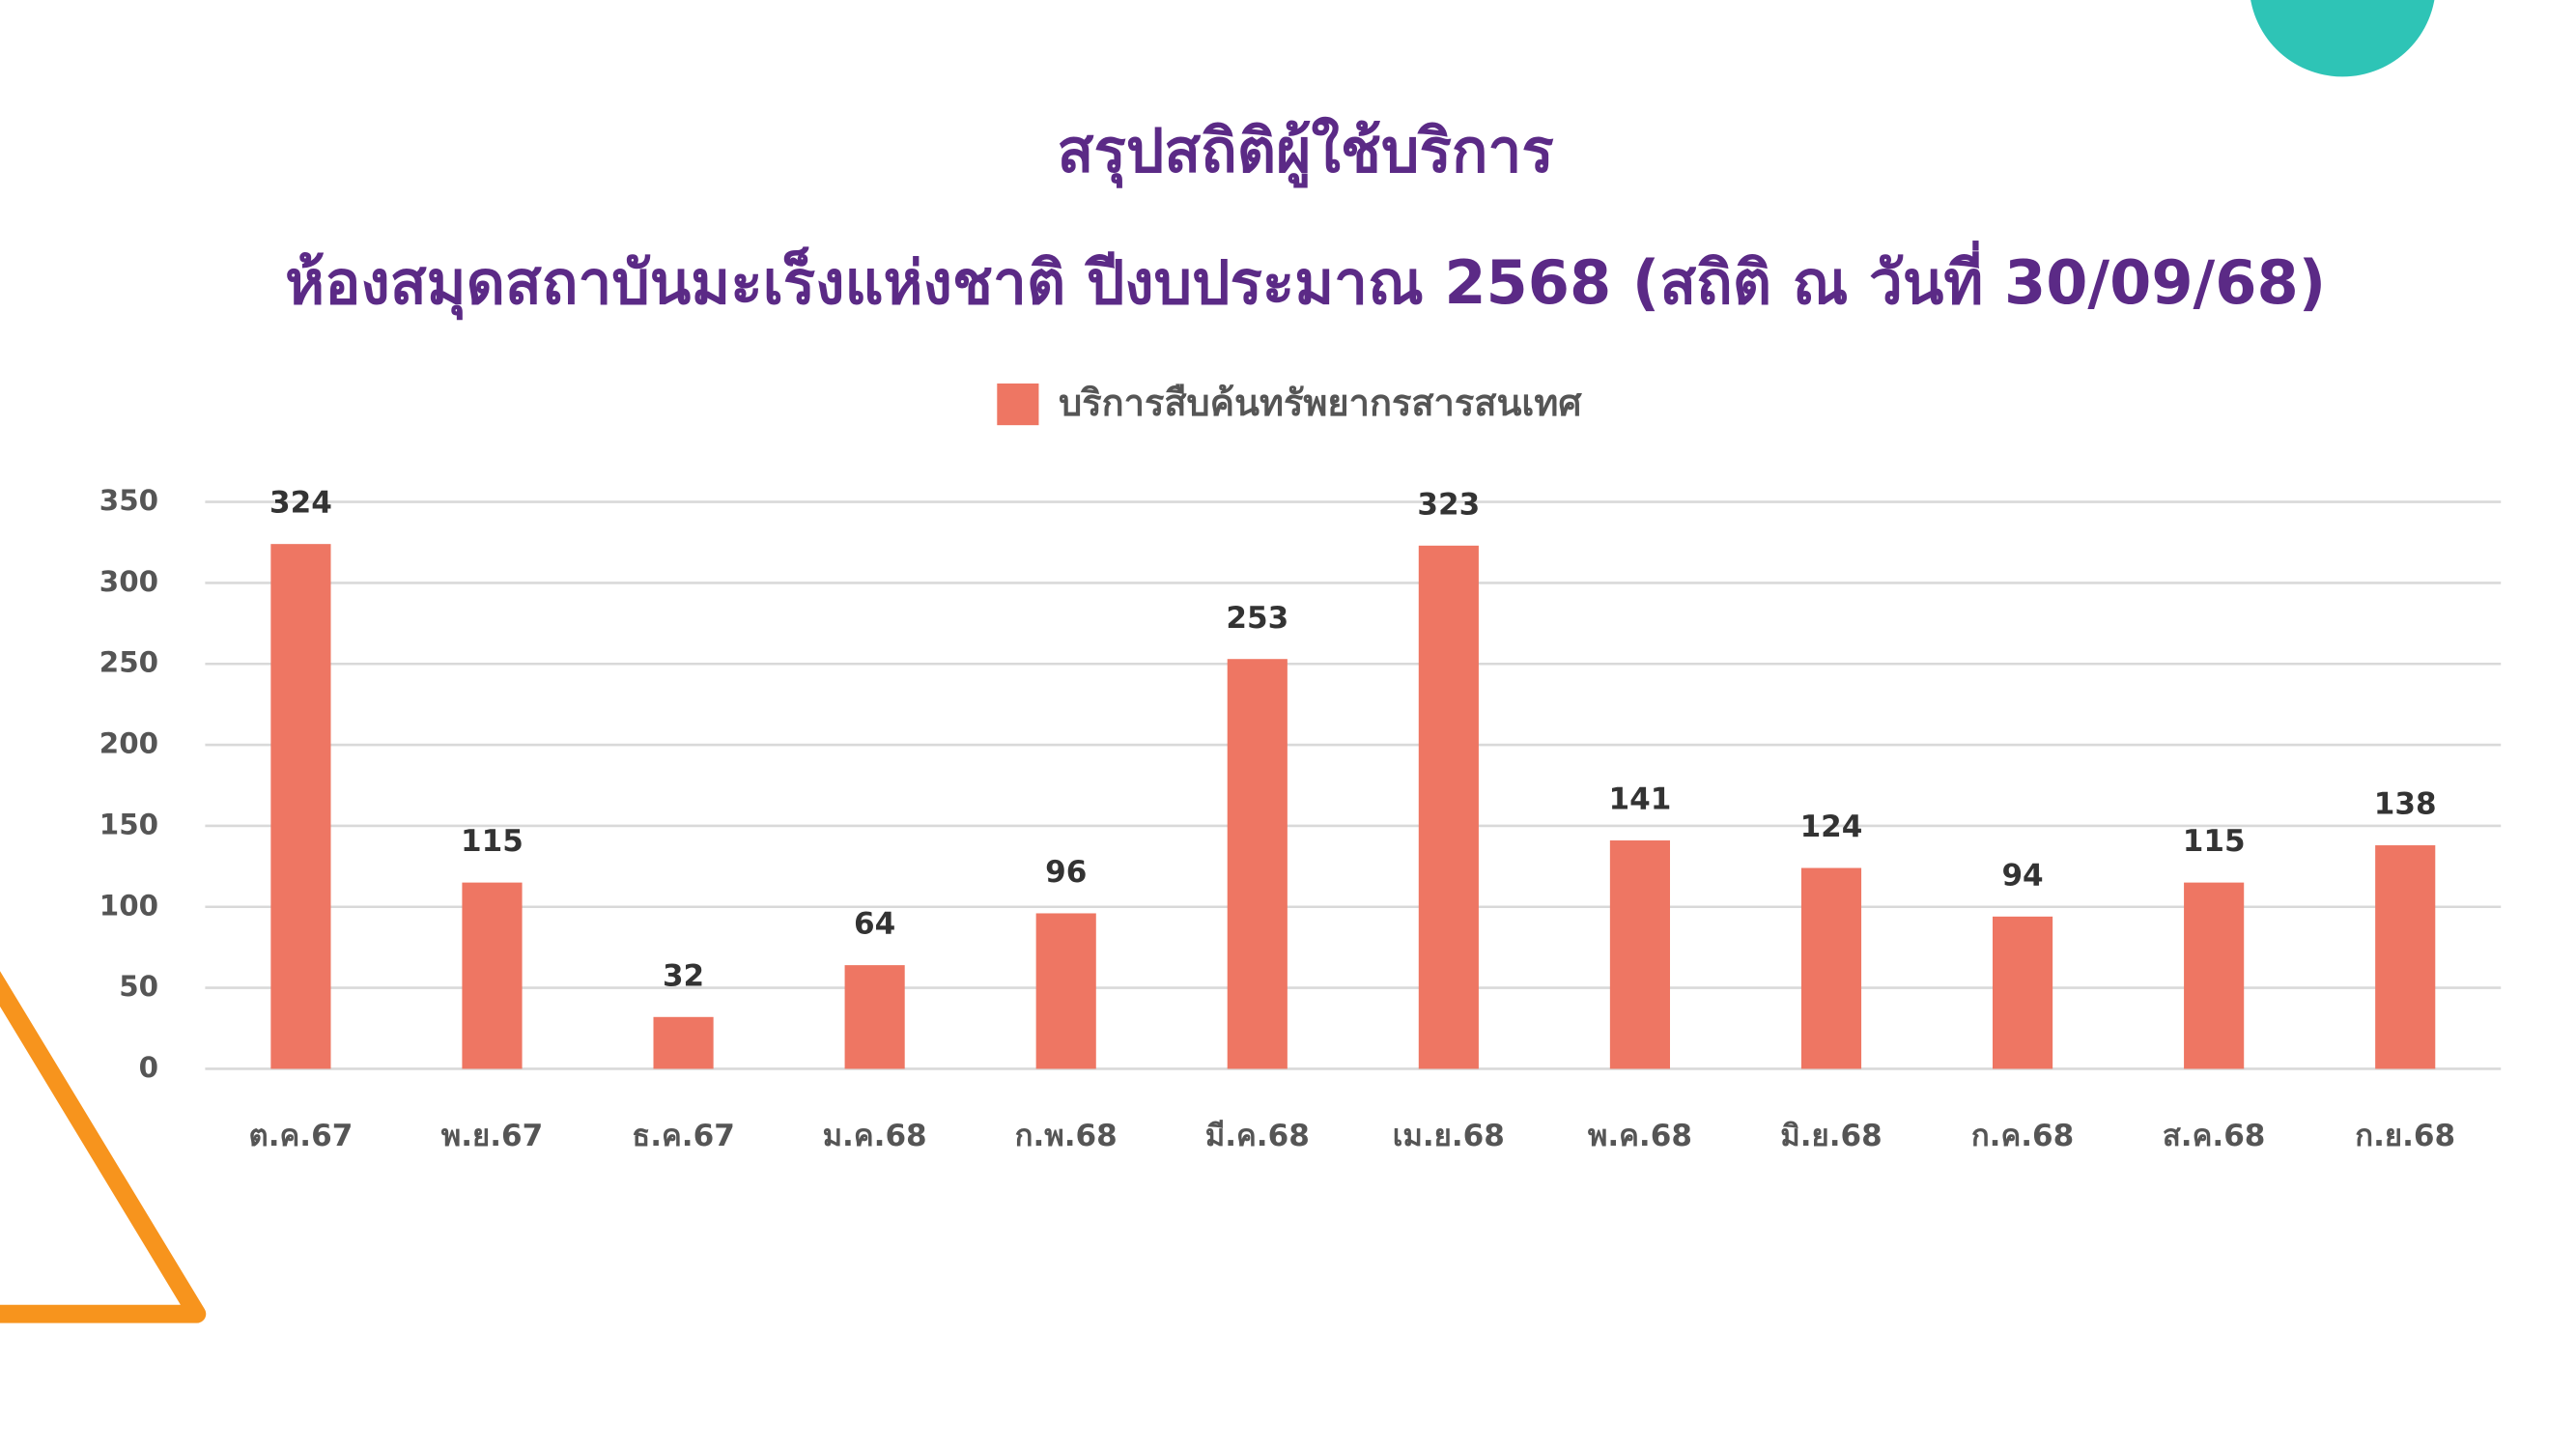 The height and width of the screenshot is (1449, 2576). What do you see at coordinates (103, 1147) in the screenshot?
I see `decor-triangle` at bounding box center [103, 1147].